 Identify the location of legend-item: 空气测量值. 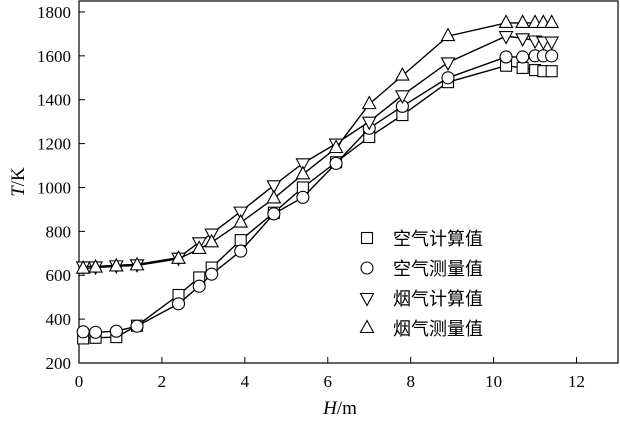
(421, 269).